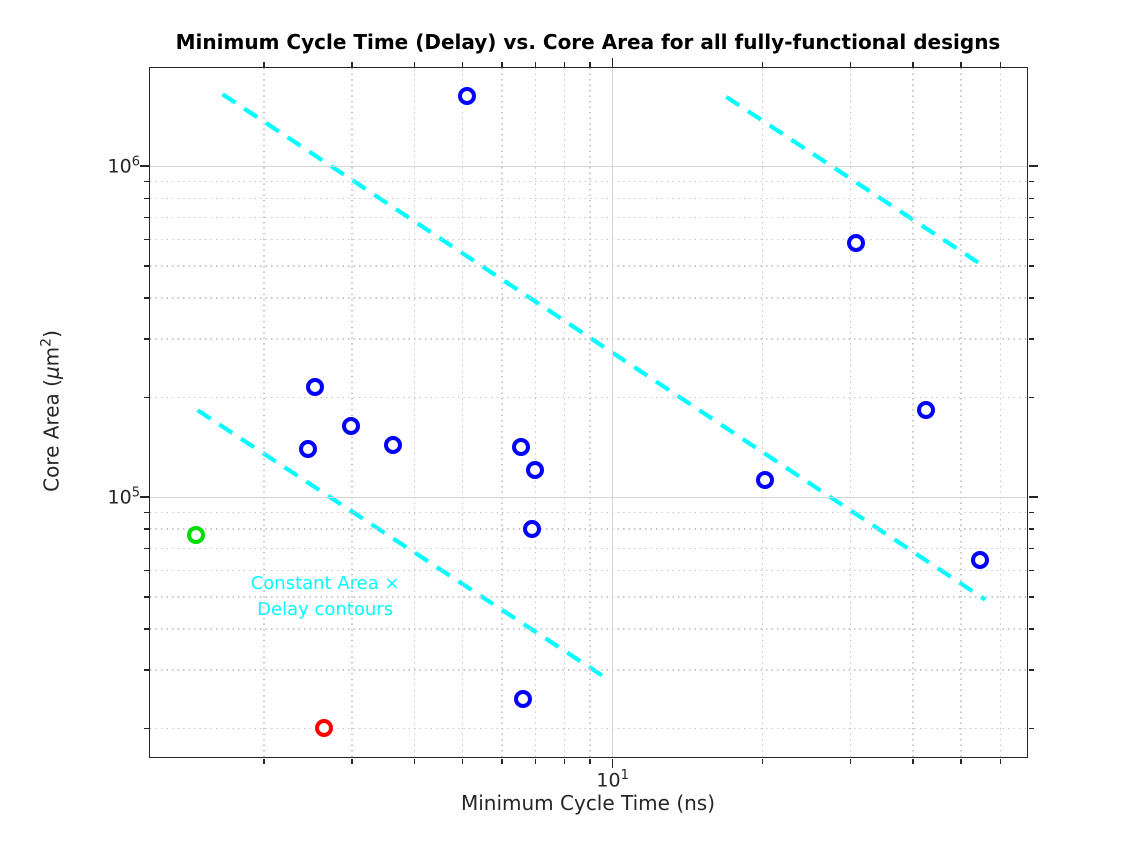  I want to click on y-axis-label-exponent: 2, so click(46, 342).